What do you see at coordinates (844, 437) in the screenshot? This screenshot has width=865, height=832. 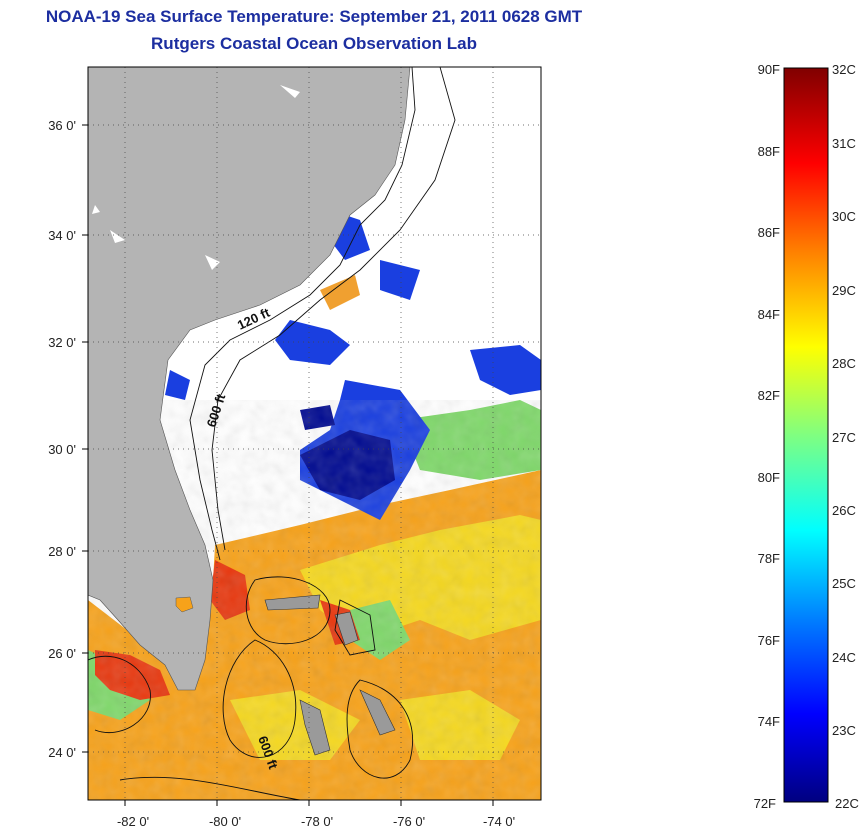 I see `colorbar-c-label: 27C` at bounding box center [844, 437].